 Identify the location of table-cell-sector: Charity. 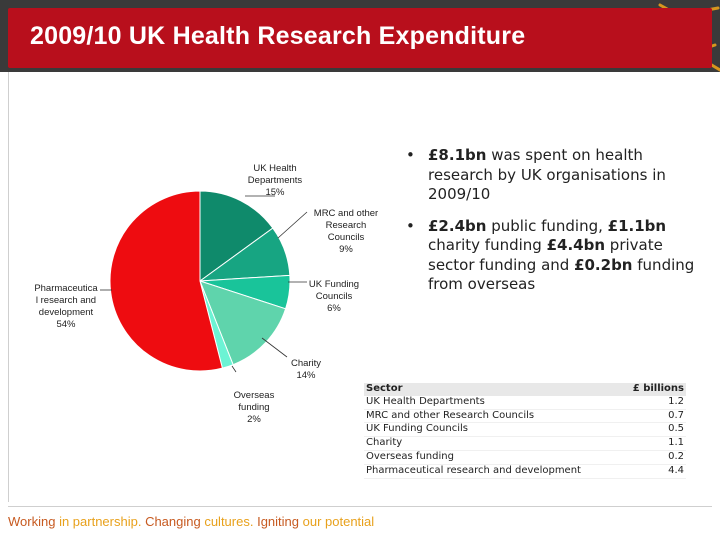
(493, 443).